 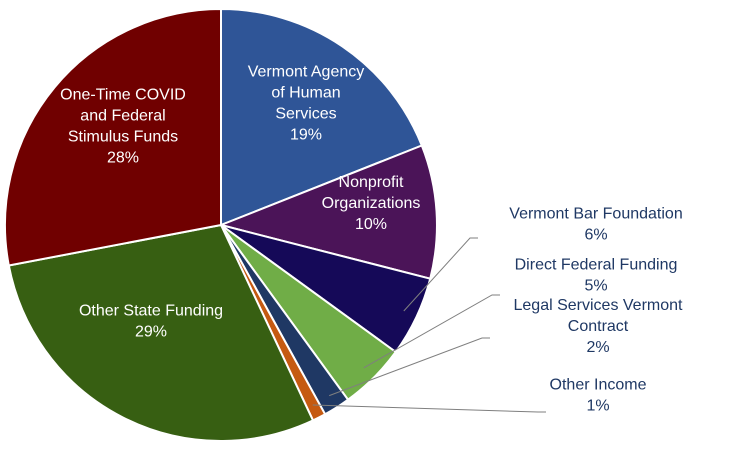 What do you see at coordinates (305, 93) in the screenshot?
I see `slice-name-line: of Human` at bounding box center [305, 93].